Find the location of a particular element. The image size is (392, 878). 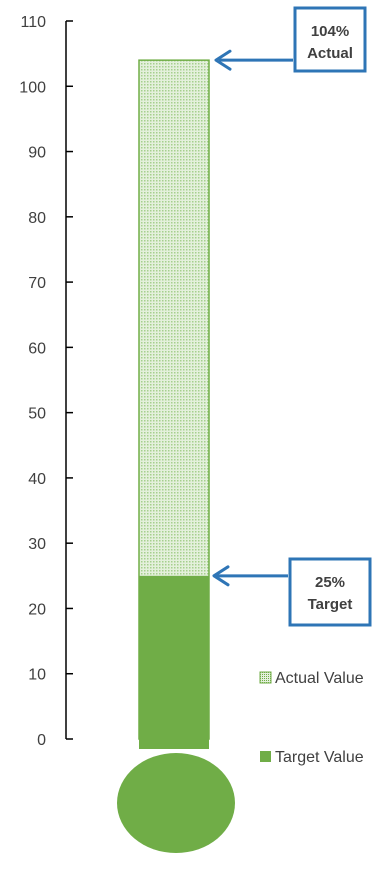

callout-label-target: Target is located at coordinates (330, 604).